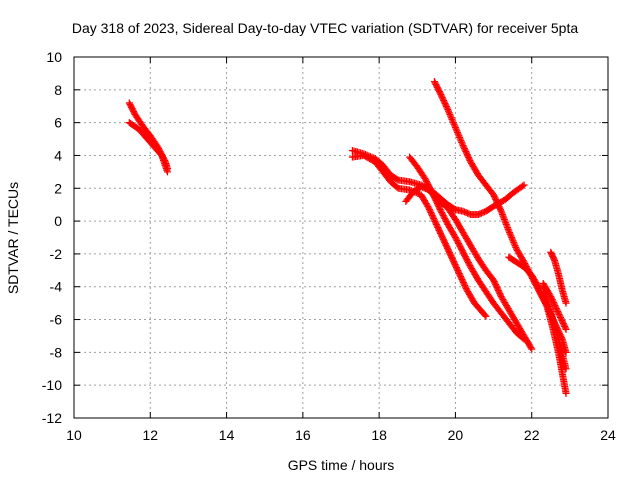 The image size is (640, 480). I want to click on x-axis-label: GPS time / hours, so click(341, 465).